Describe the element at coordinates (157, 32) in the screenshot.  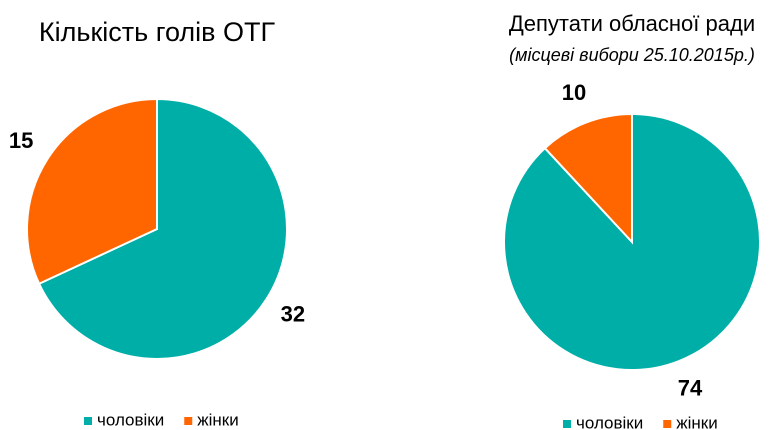
I see `chart-title: Кількість голів ОТГ` at that location.